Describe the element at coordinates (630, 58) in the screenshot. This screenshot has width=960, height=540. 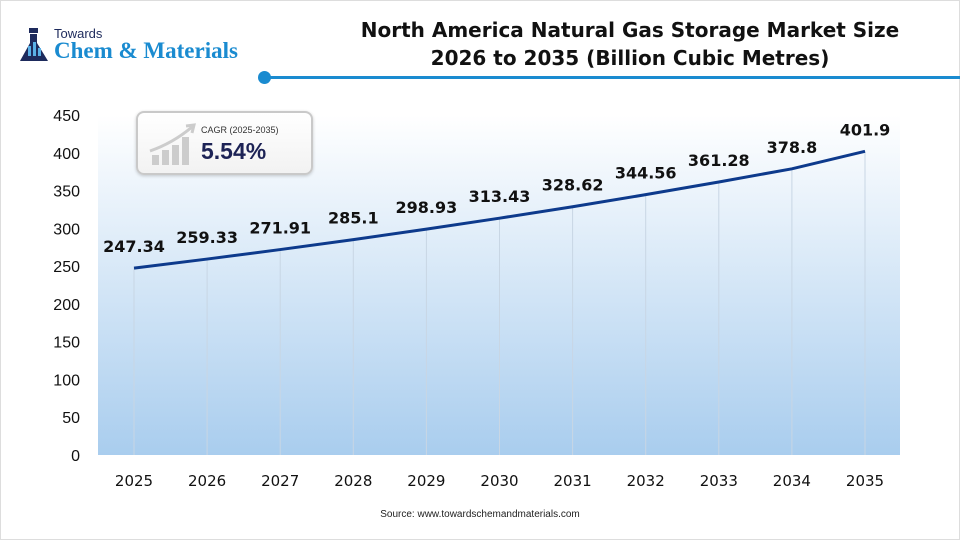
I see `title-line2: 2026 to 2035 (Billion Cubic Metres)` at that location.